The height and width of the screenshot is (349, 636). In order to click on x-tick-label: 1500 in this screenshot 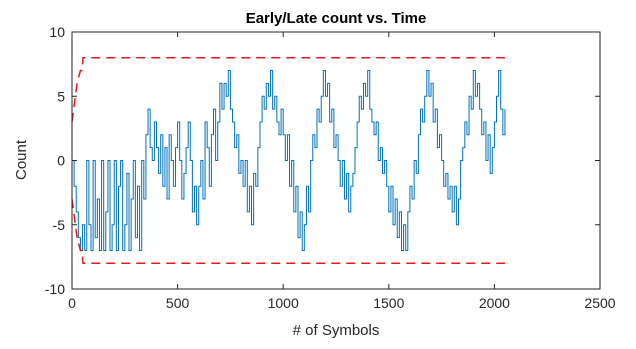, I will do `click(388, 303)`.